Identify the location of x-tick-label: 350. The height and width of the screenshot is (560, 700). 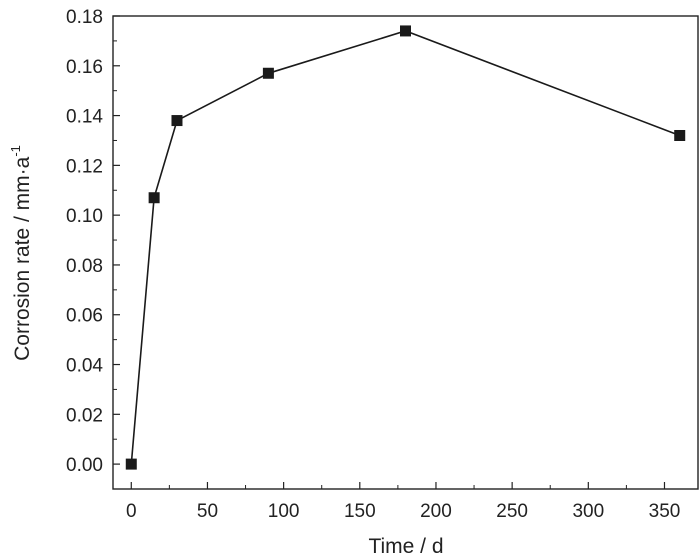
(665, 511).